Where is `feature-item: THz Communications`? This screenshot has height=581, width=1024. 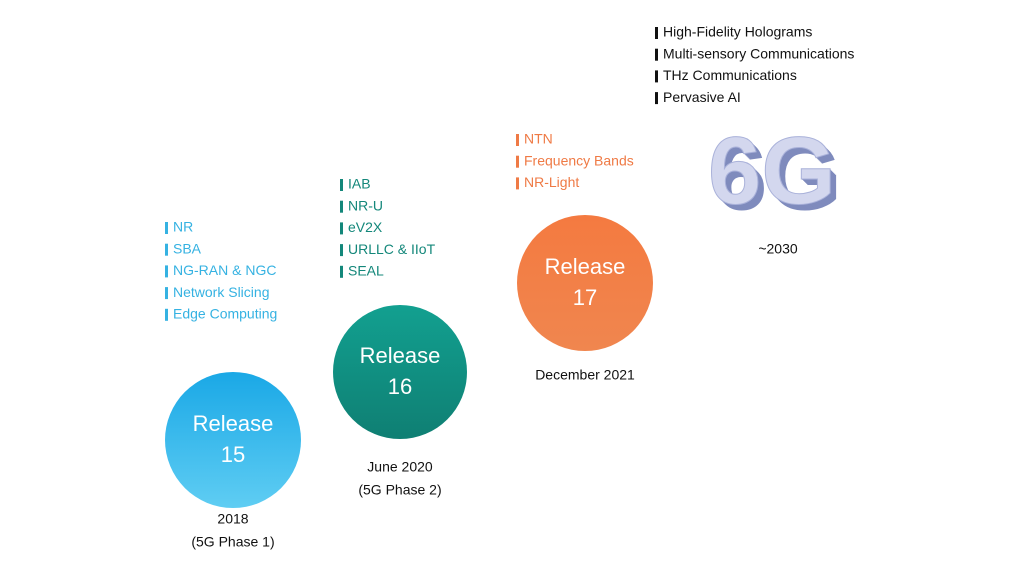
feature-item: THz Communications is located at coordinates (730, 75).